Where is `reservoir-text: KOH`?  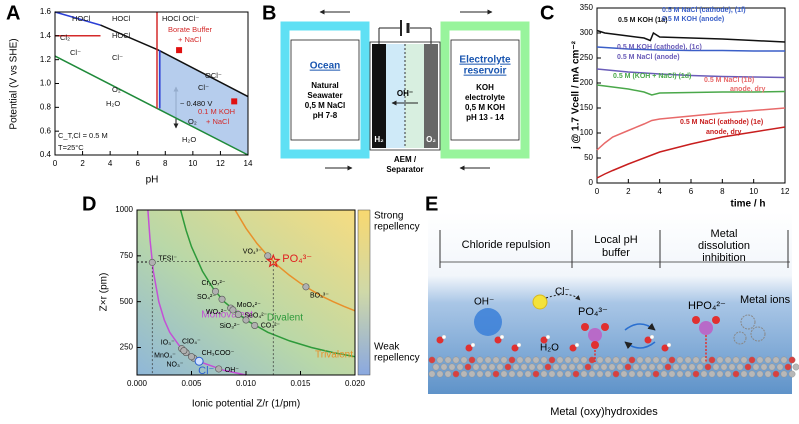 reservoir-text: KOH is located at coordinates (485, 87).